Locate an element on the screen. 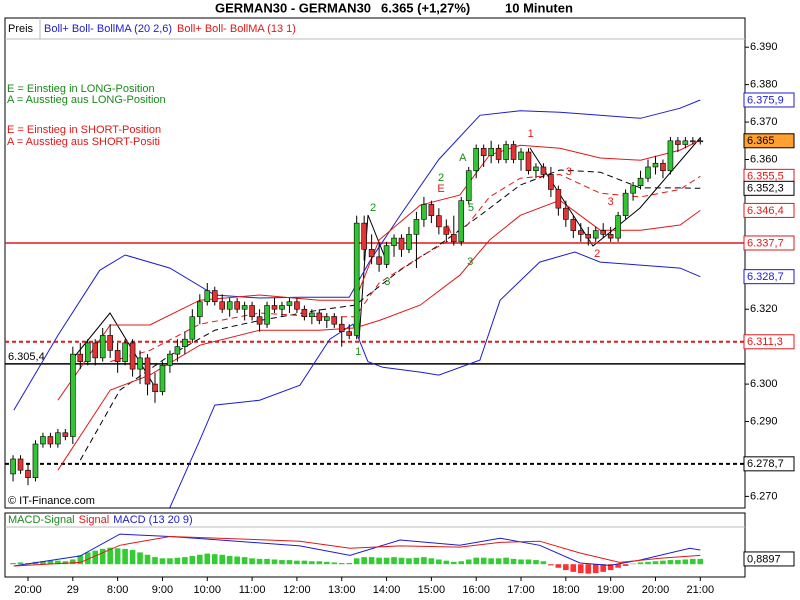 The width and height of the screenshot is (800, 600). overlay-legend: Boll+ Boll- BollMA (13 1) is located at coordinates (236, 29).